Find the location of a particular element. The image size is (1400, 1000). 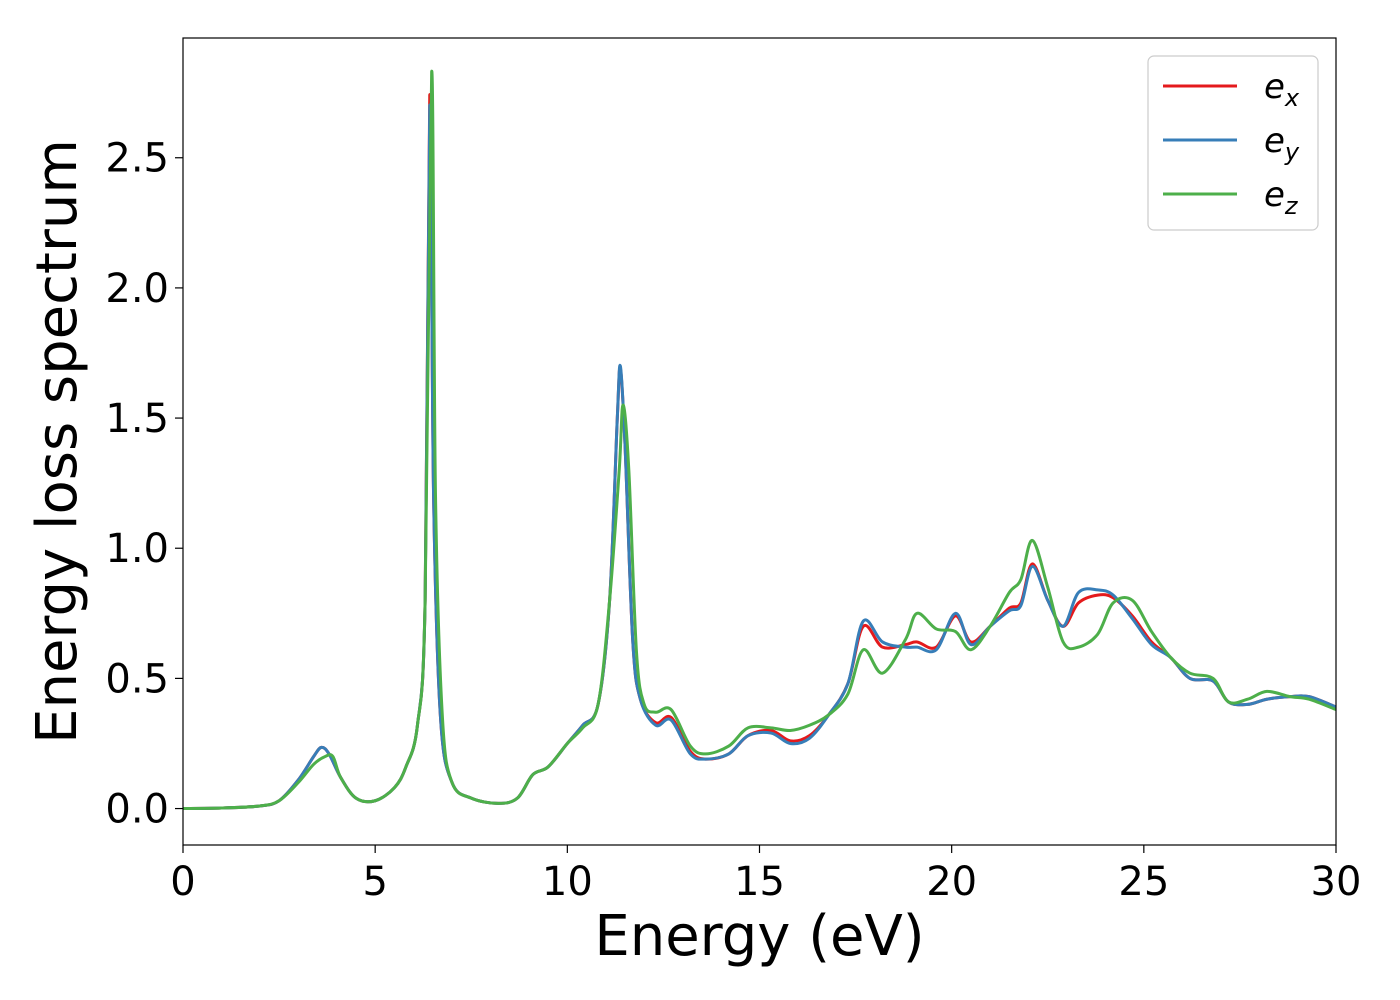

y-tick-label: 1.0 is located at coordinates (137, 549).